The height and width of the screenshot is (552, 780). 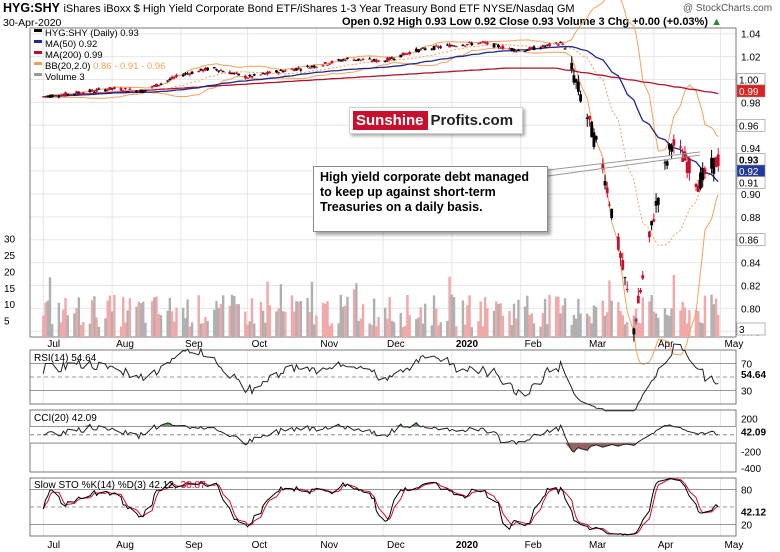 I want to click on month-label: Nov, so click(x=329, y=344).